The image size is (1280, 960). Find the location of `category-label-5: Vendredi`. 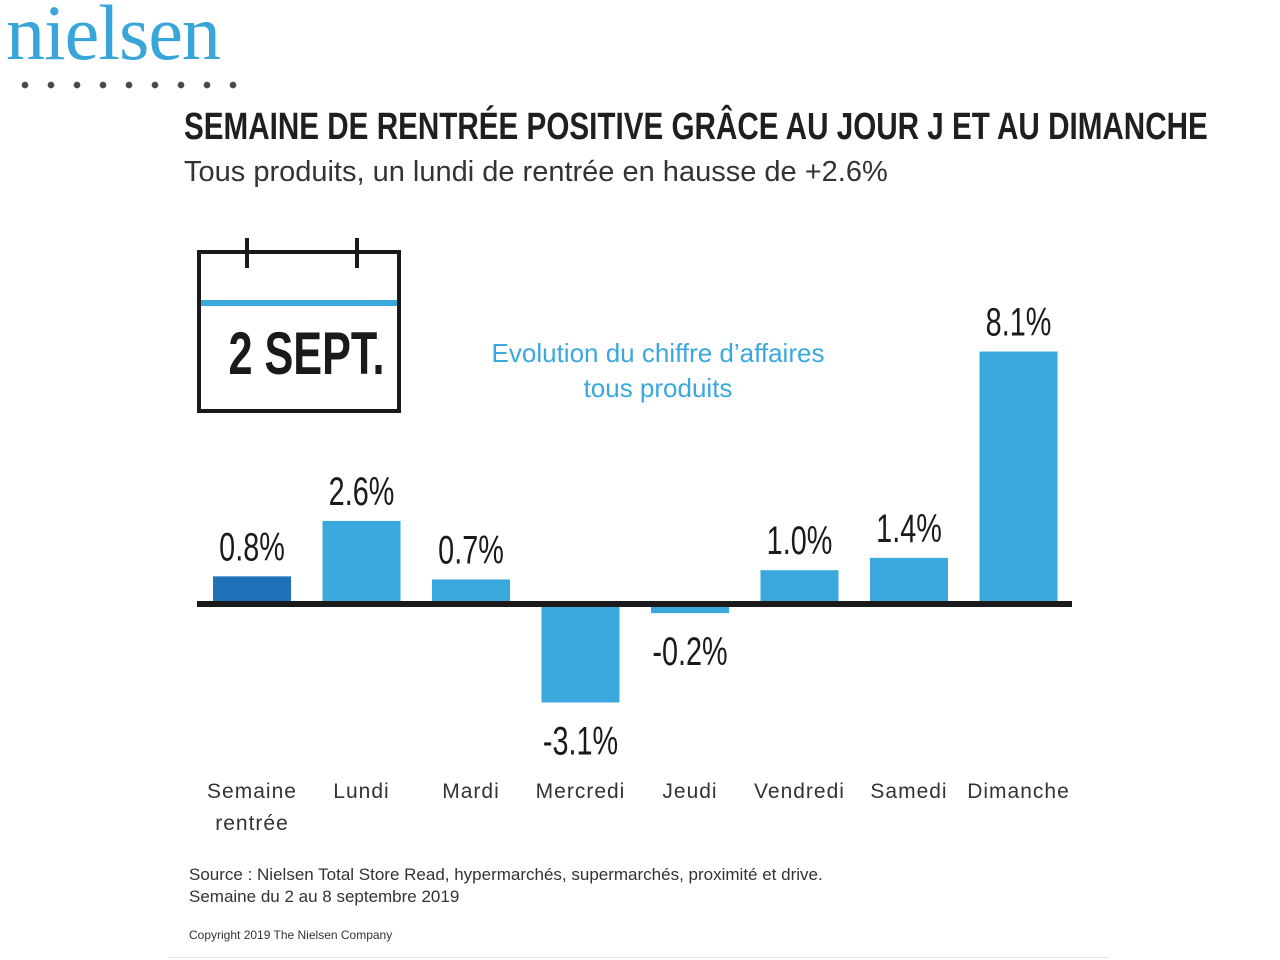

category-label-5: Vendredi is located at coordinates (800, 792).